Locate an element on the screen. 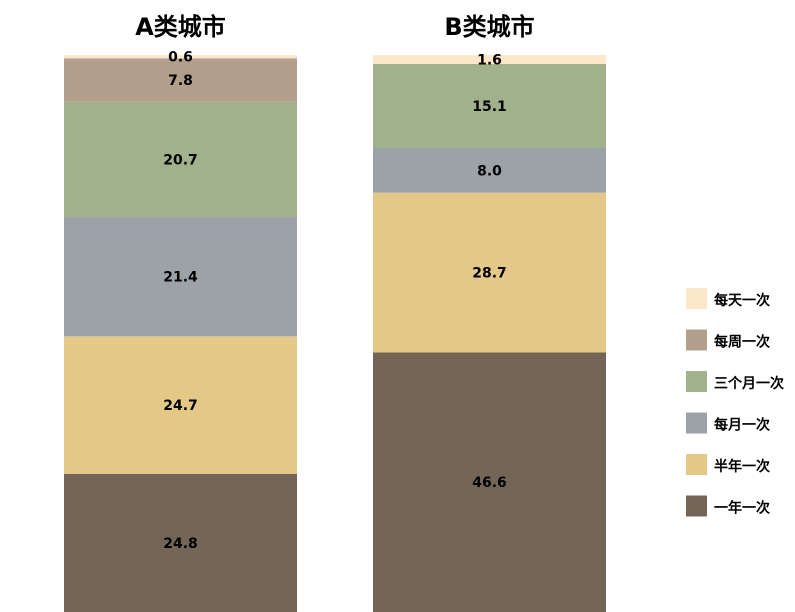 The image size is (795, 612). legend-item: 每天一次 is located at coordinates (728, 298).